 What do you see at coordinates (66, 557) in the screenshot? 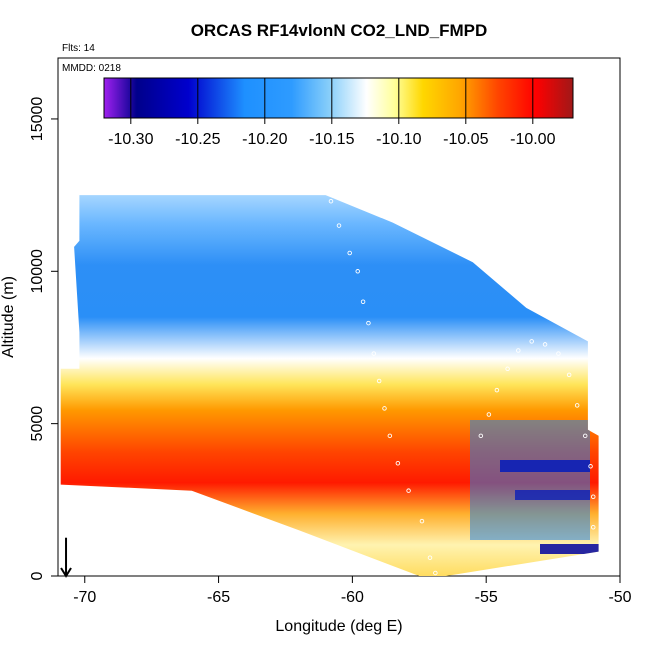
I see `arrow-marker` at bounding box center [66, 557].